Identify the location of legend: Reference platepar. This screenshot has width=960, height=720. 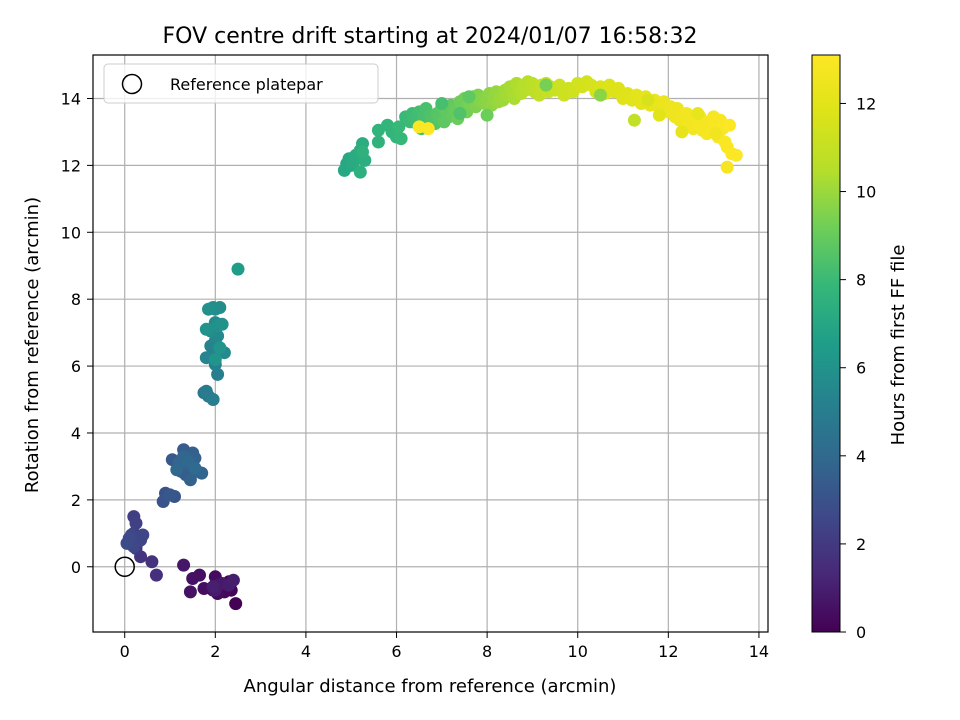
(241, 83).